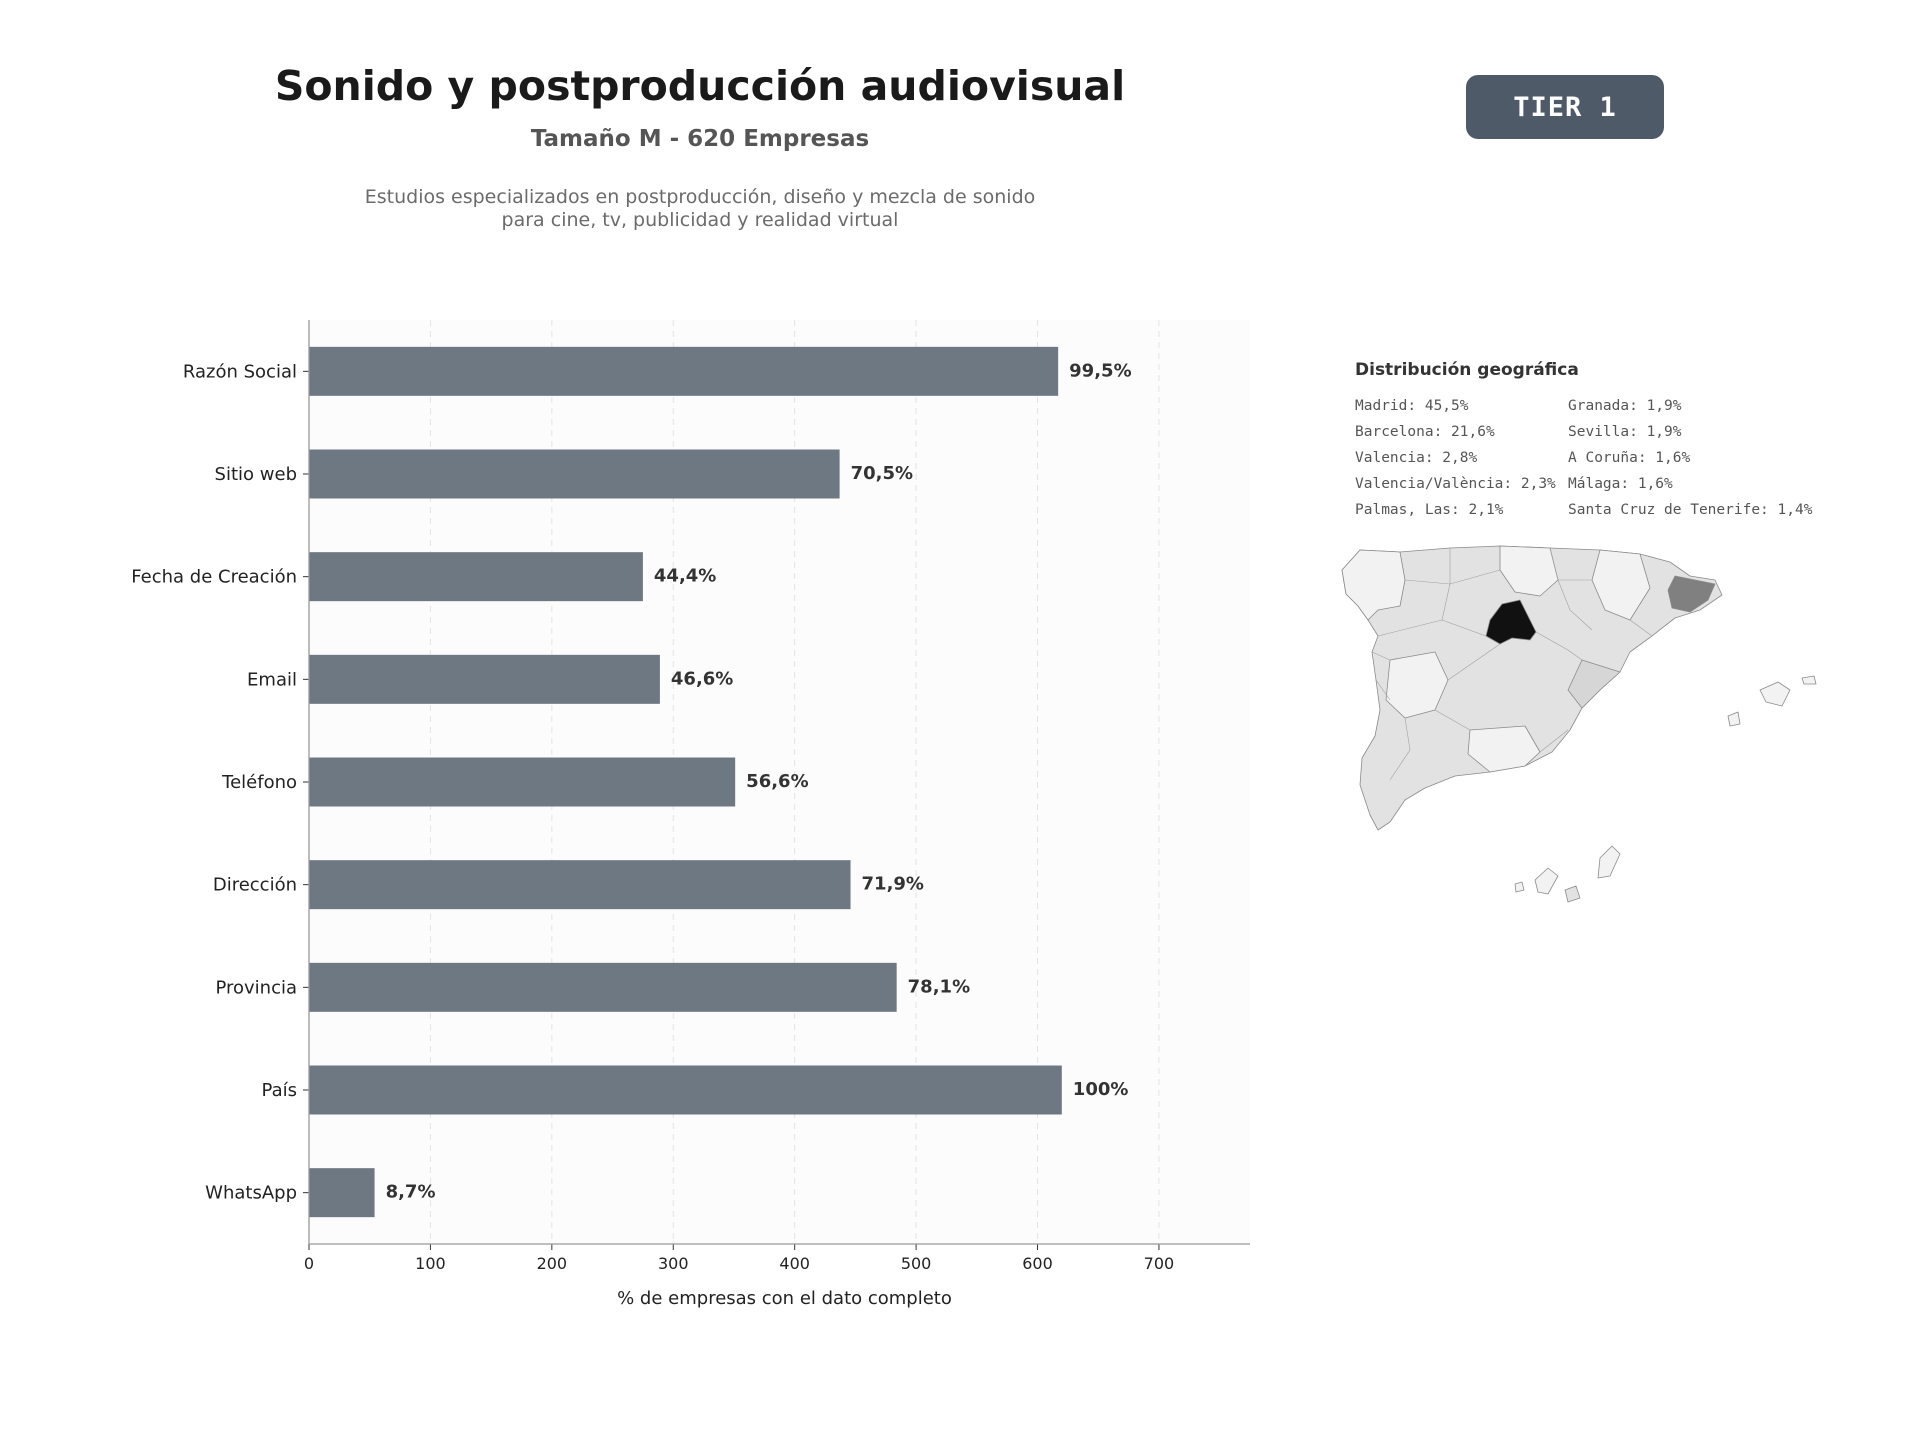  Describe the element at coordinates (673, 1263) in the screenshot. I see `x-tick-label: 300` at that location.